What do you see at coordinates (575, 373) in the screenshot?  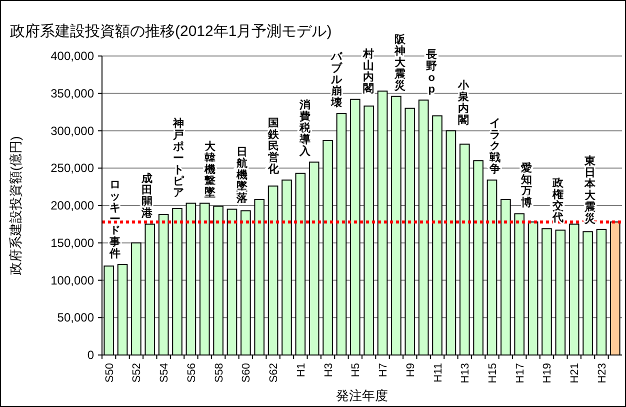 I see `x-tick-label: H21` at bounding box center [575, 373].